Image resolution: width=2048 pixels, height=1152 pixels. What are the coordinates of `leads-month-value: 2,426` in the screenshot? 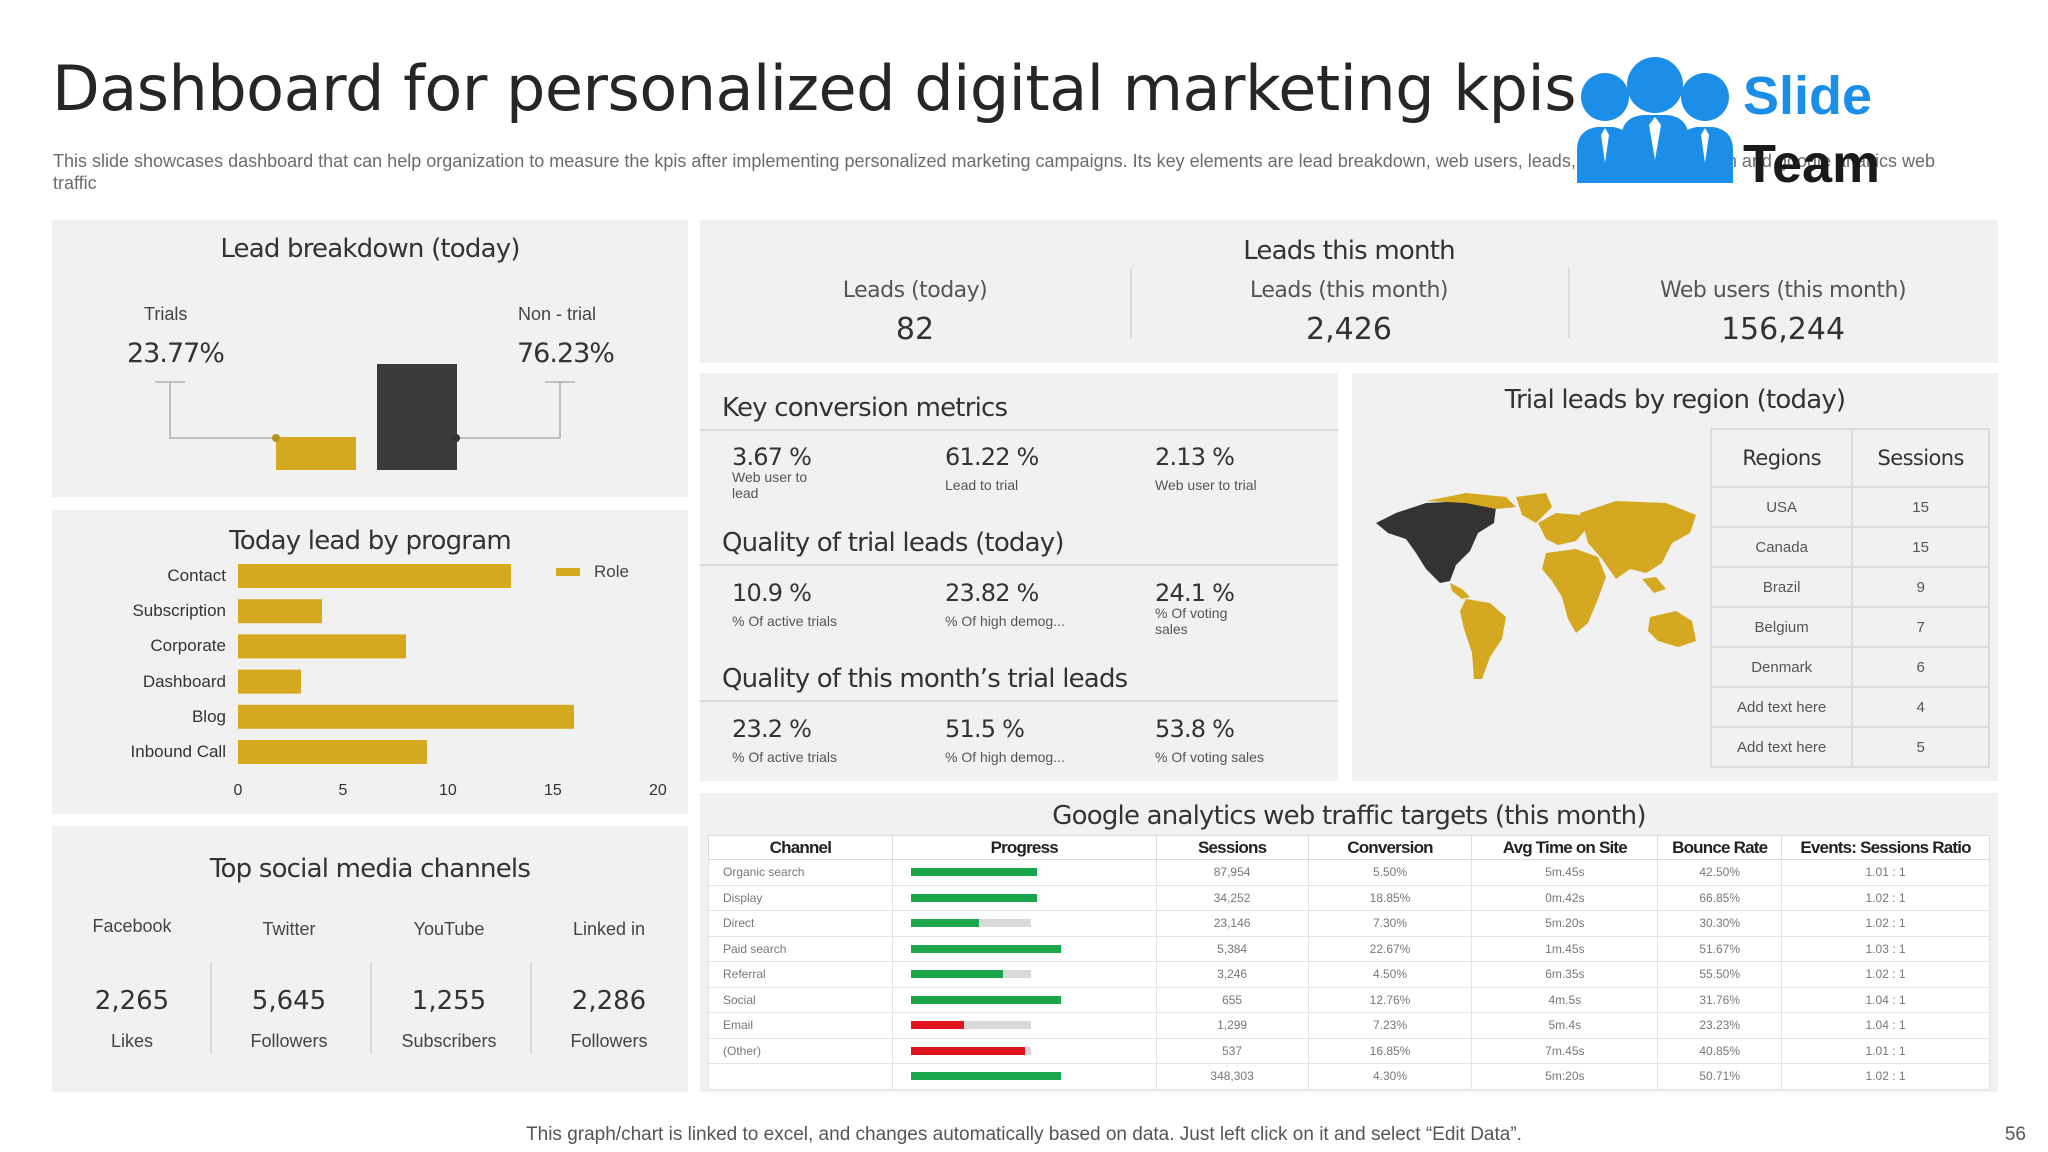 It's located at (1349, 329).